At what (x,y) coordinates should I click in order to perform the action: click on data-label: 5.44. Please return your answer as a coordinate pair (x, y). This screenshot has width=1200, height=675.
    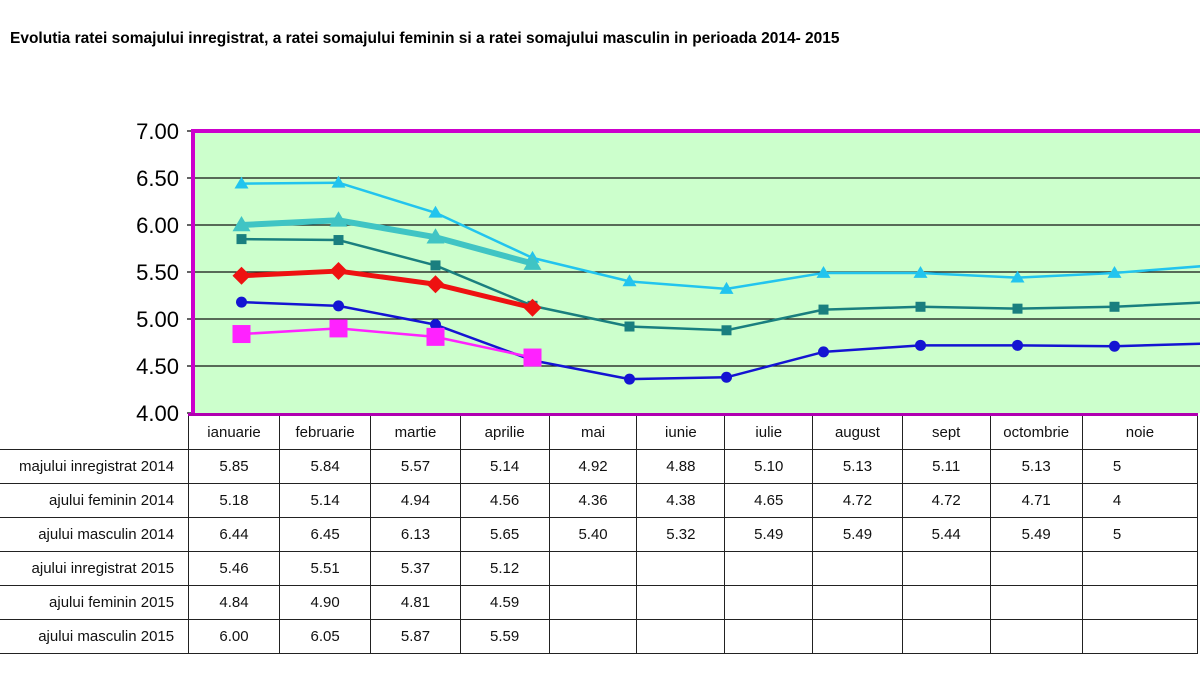
    Looking at the image, I should click on (946, 534).